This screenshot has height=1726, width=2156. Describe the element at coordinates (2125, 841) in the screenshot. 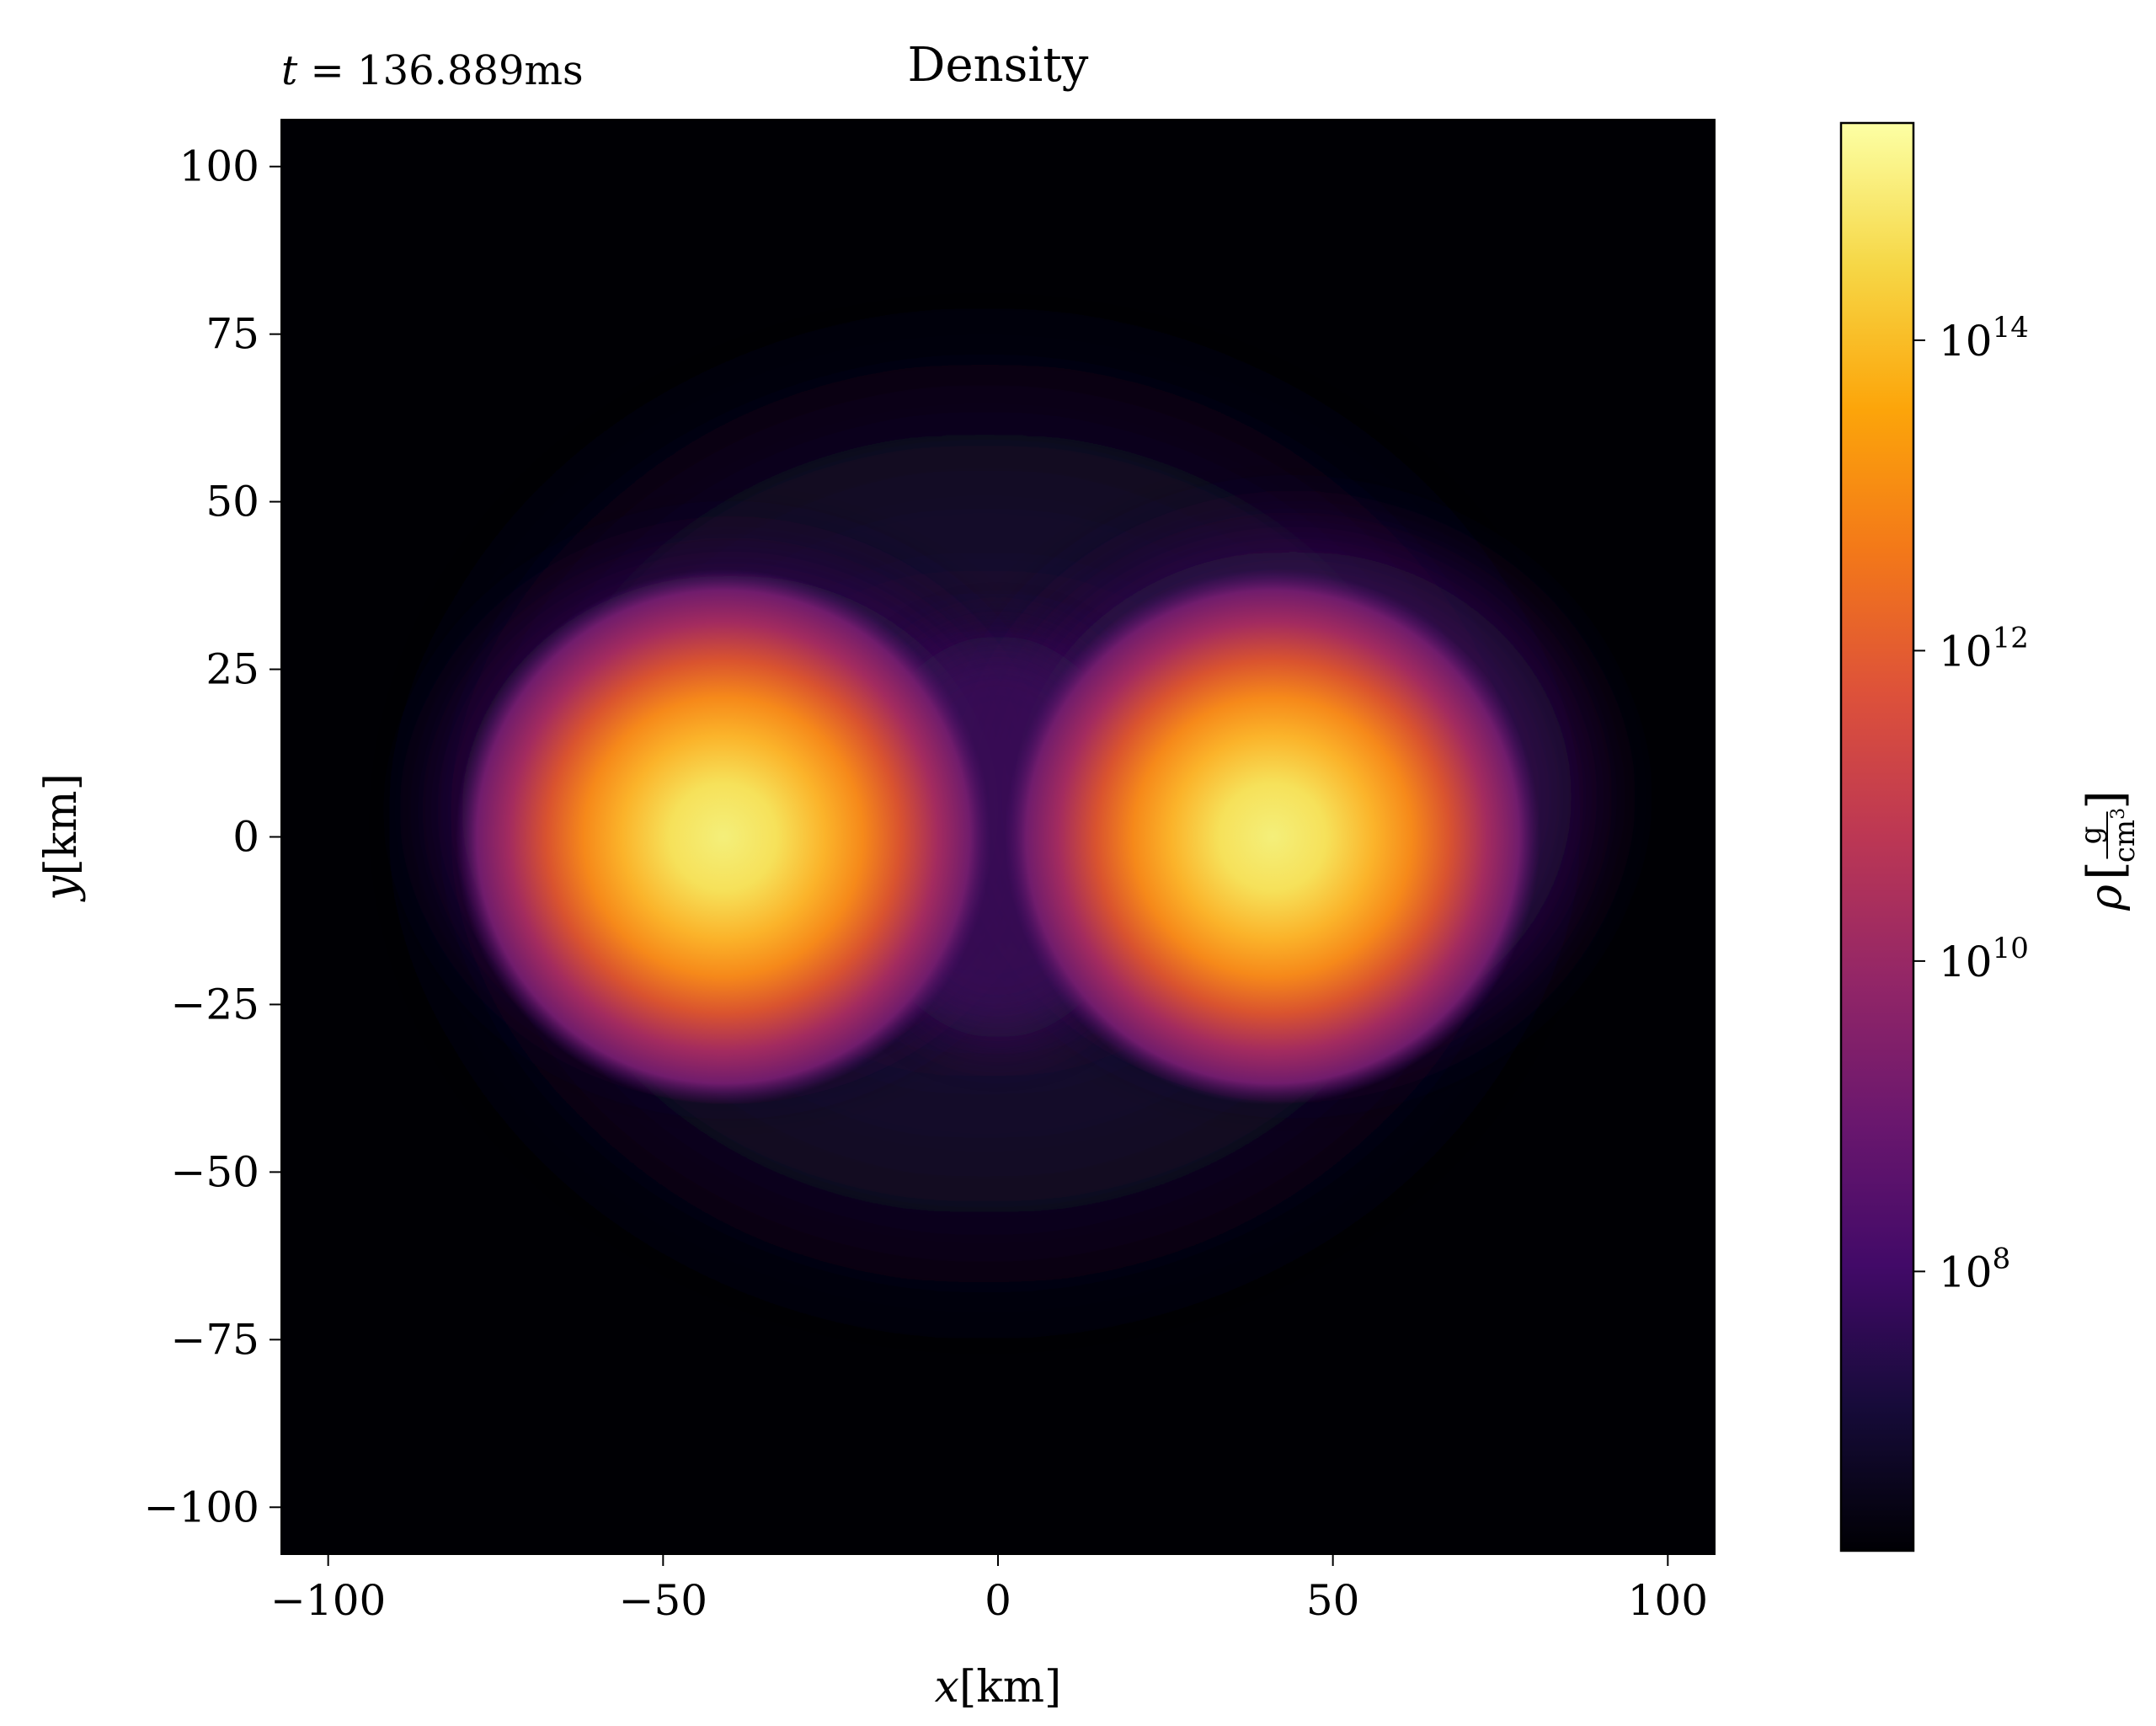

I see `colorbar-label-den-base: cm` at that location.